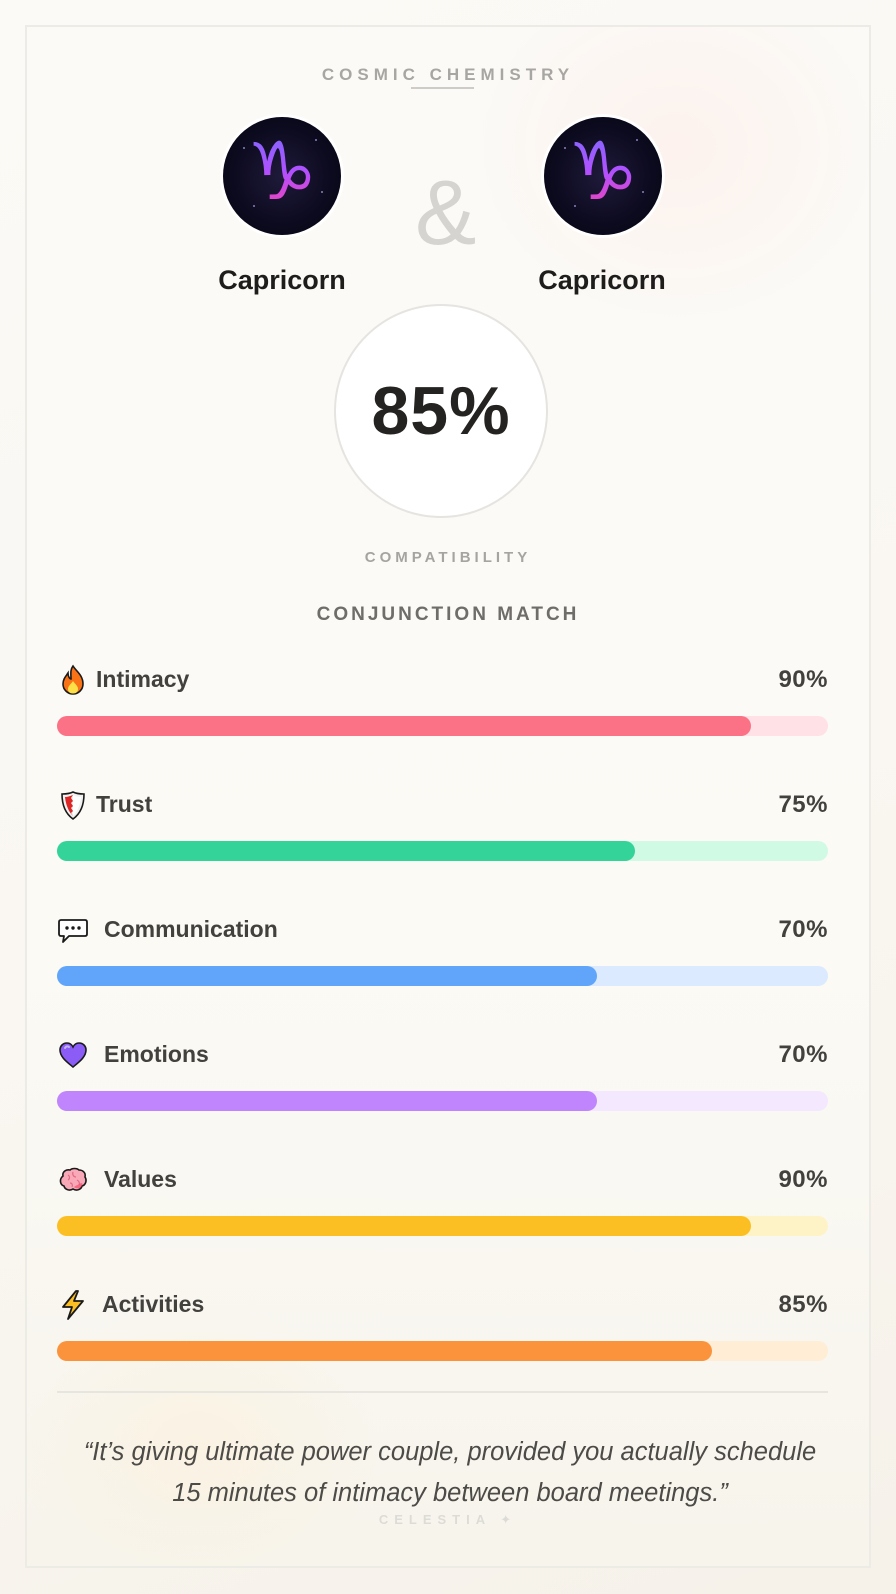 Image resolution: width=896 pixels, height=1594 pixels. Describe the element at coordinates (73, 1055) in the screenshot. I see `purple-heart-icon` at that location.